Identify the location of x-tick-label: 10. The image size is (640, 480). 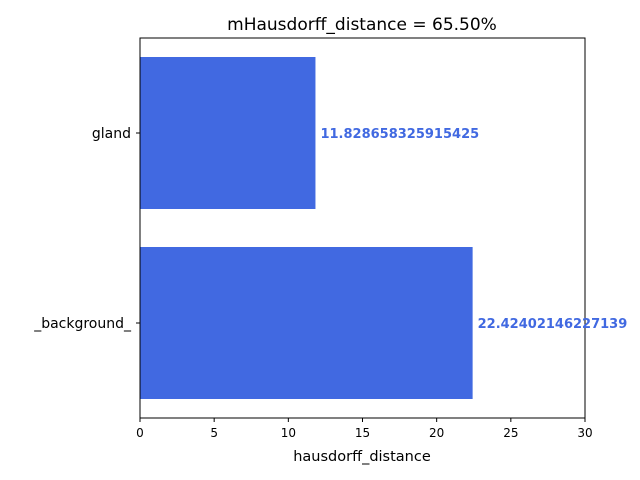
(288, 433).